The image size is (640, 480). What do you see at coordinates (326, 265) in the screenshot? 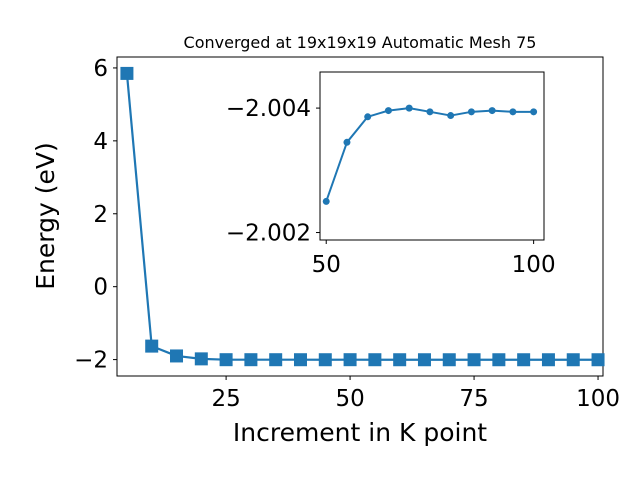
I see `inset-x-tick-label: 50` at bounding box center [326, 265].